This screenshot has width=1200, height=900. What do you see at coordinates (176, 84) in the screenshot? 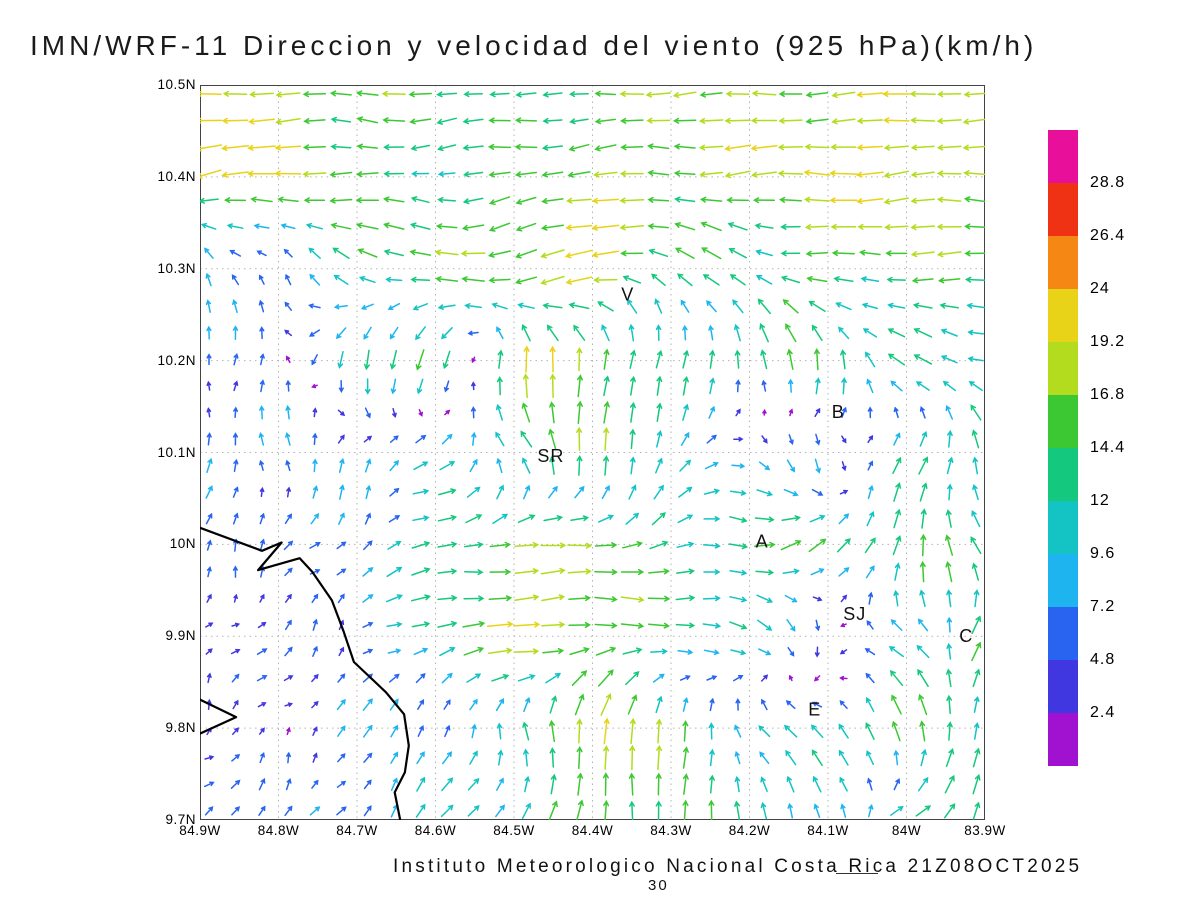
I see `y-tick-label: 10.5N` at bounding box center [176, 84].